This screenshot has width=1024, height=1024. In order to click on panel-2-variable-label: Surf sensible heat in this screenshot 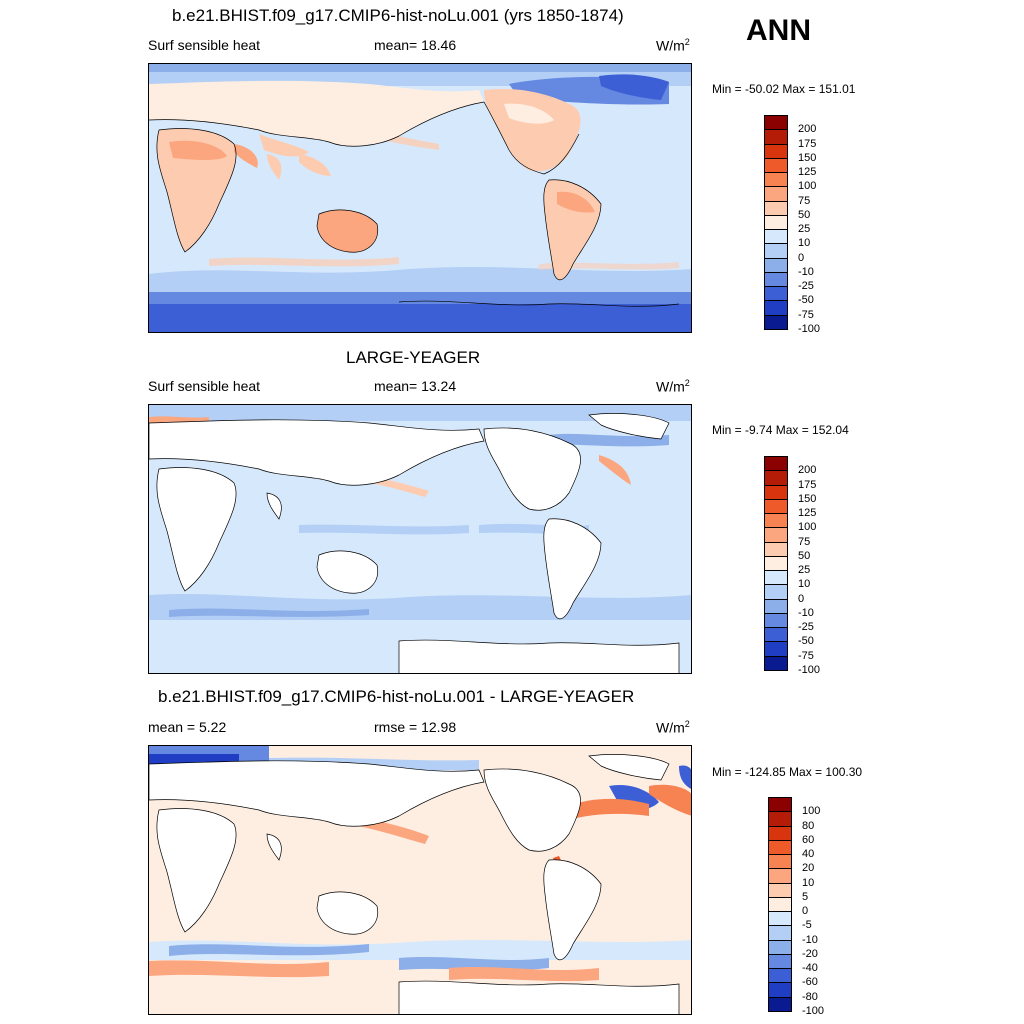, I will do `click(204, 386)`.